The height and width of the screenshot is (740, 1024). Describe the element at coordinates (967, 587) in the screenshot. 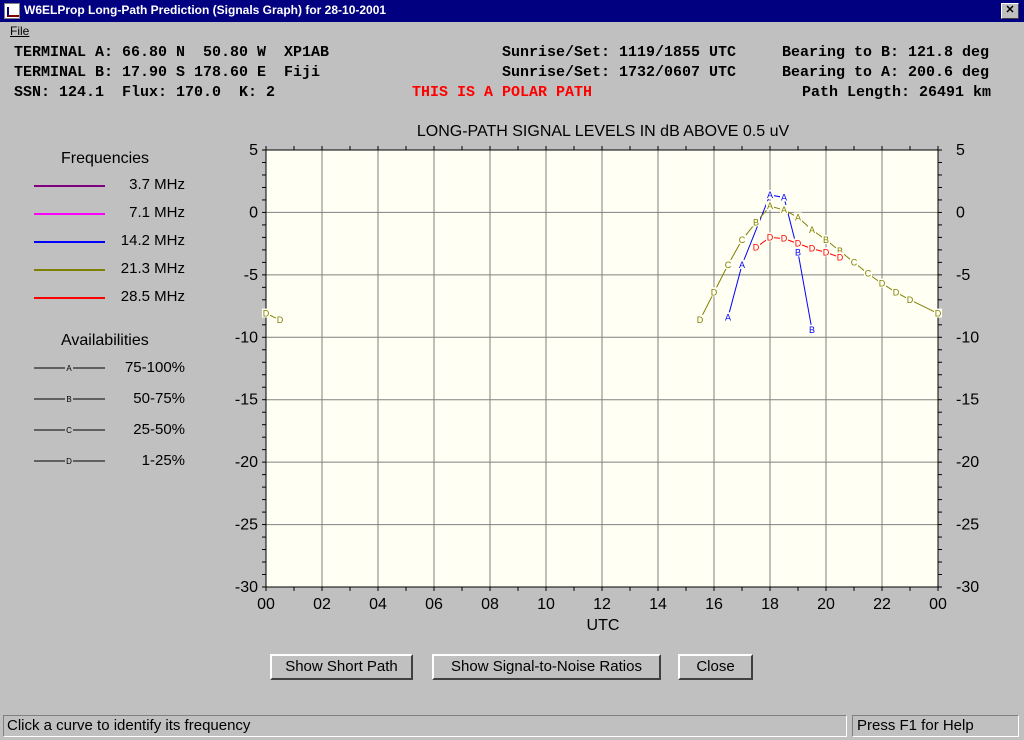

I see `y-tick-label-right: -30` at that location.